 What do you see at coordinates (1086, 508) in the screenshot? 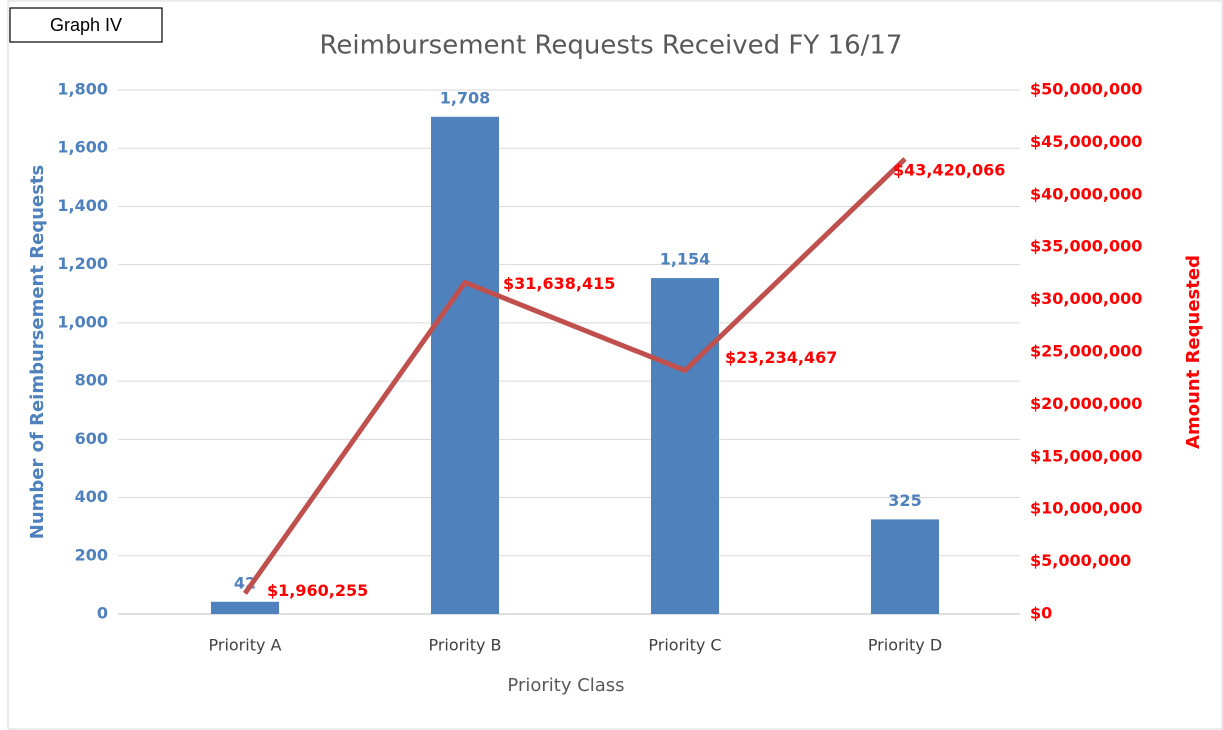
I see `y2-tick-label: $10,000,000` at bounding box center [1086, 508].